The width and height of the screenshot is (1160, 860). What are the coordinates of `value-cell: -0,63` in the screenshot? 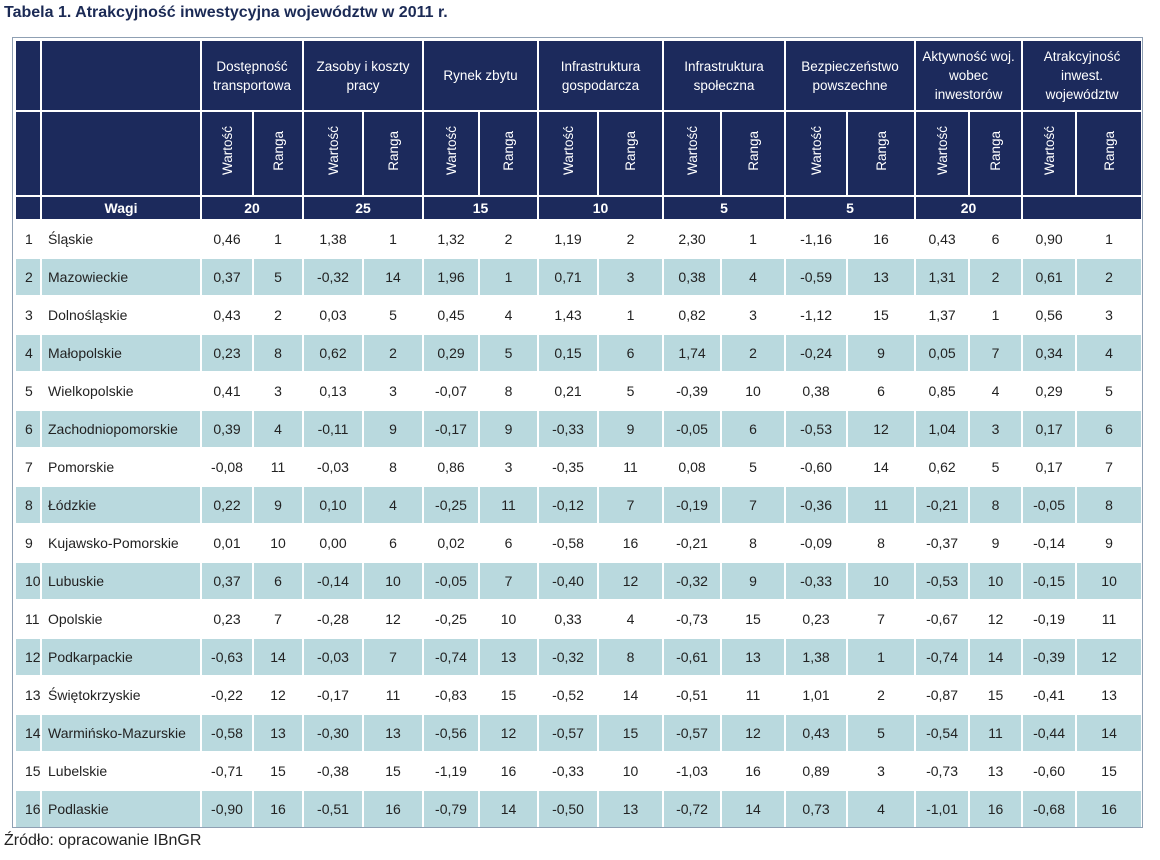 It's located at (227, 657).